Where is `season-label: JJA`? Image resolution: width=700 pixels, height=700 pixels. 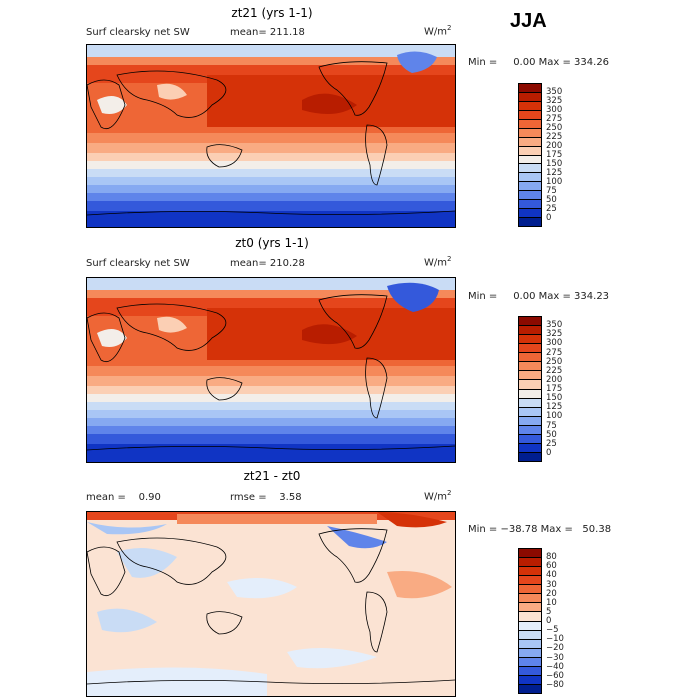
season-label: JJA is located at coordinates (528, 21).